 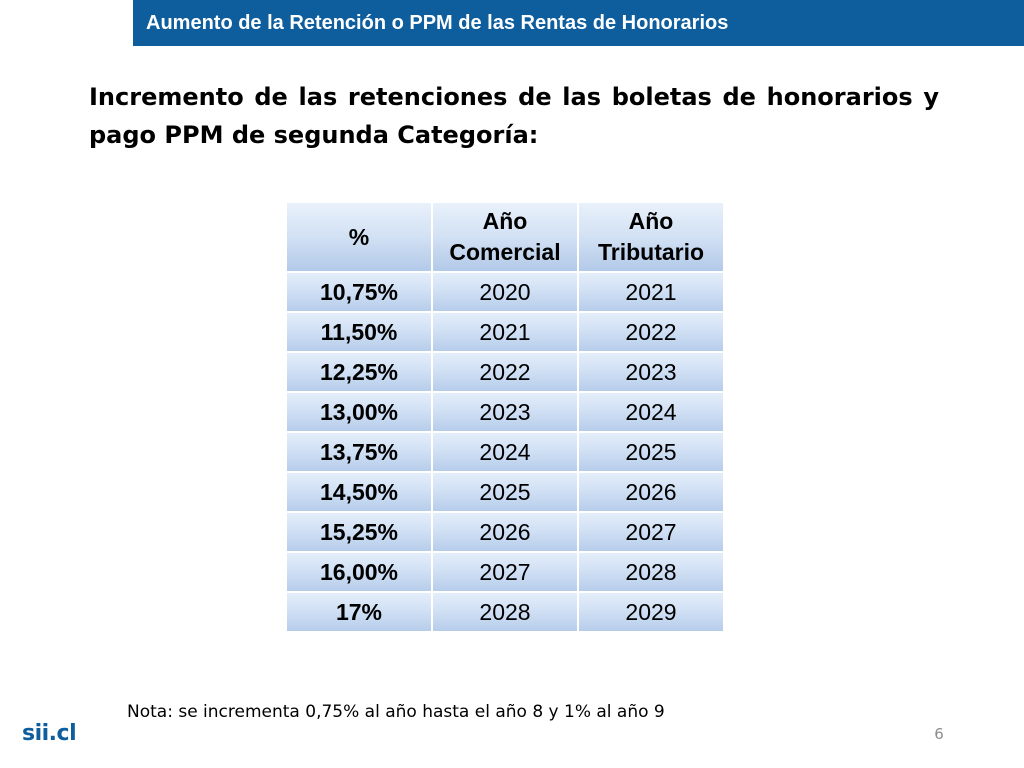 I want to click on commercial-year-cell: 2024, so click(x=505, y=452).